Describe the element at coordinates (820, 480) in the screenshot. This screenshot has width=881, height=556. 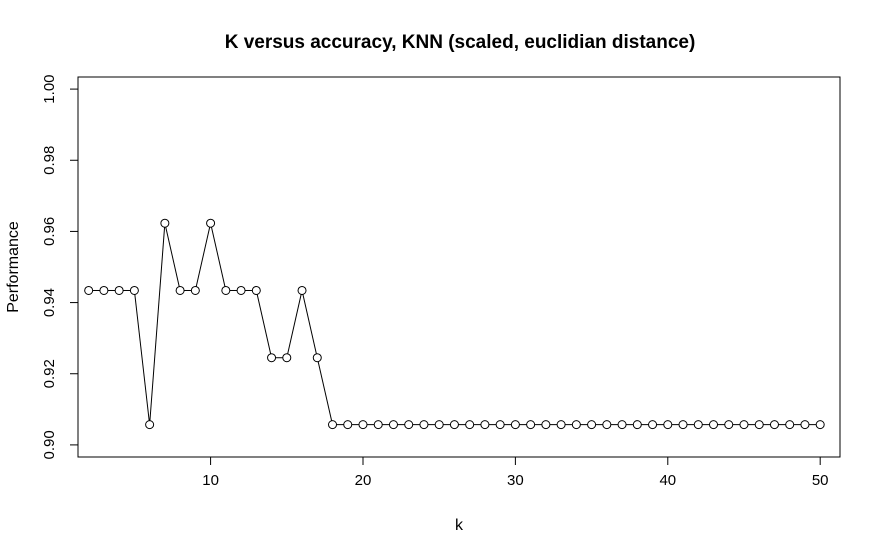
I see `x-tick-label: 50` at that location.